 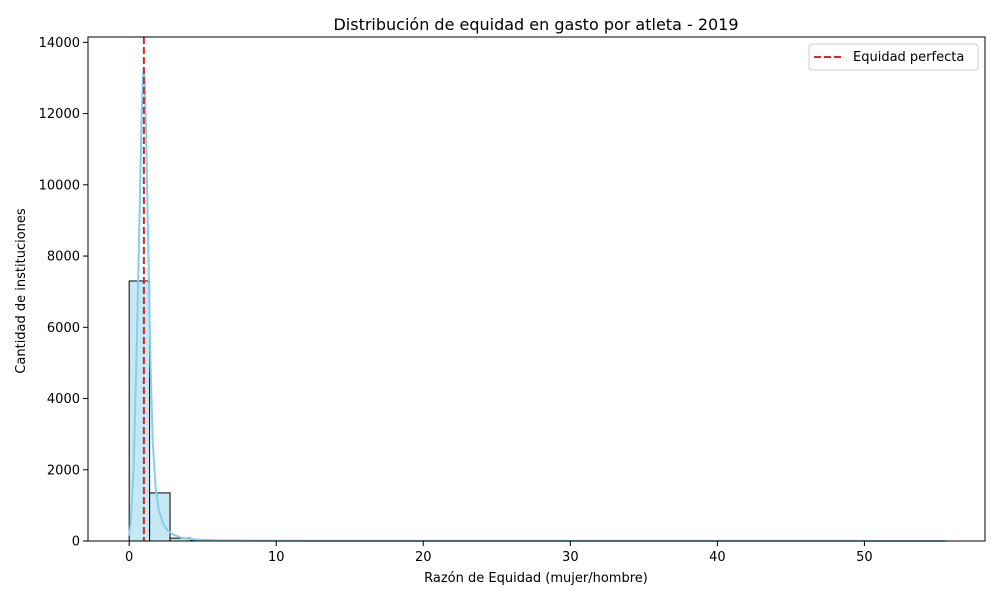 What do you see at coordinates (59, 43) in the screenshot?
I see `y-tick-label: 14000` at bounding box center [59, 43].